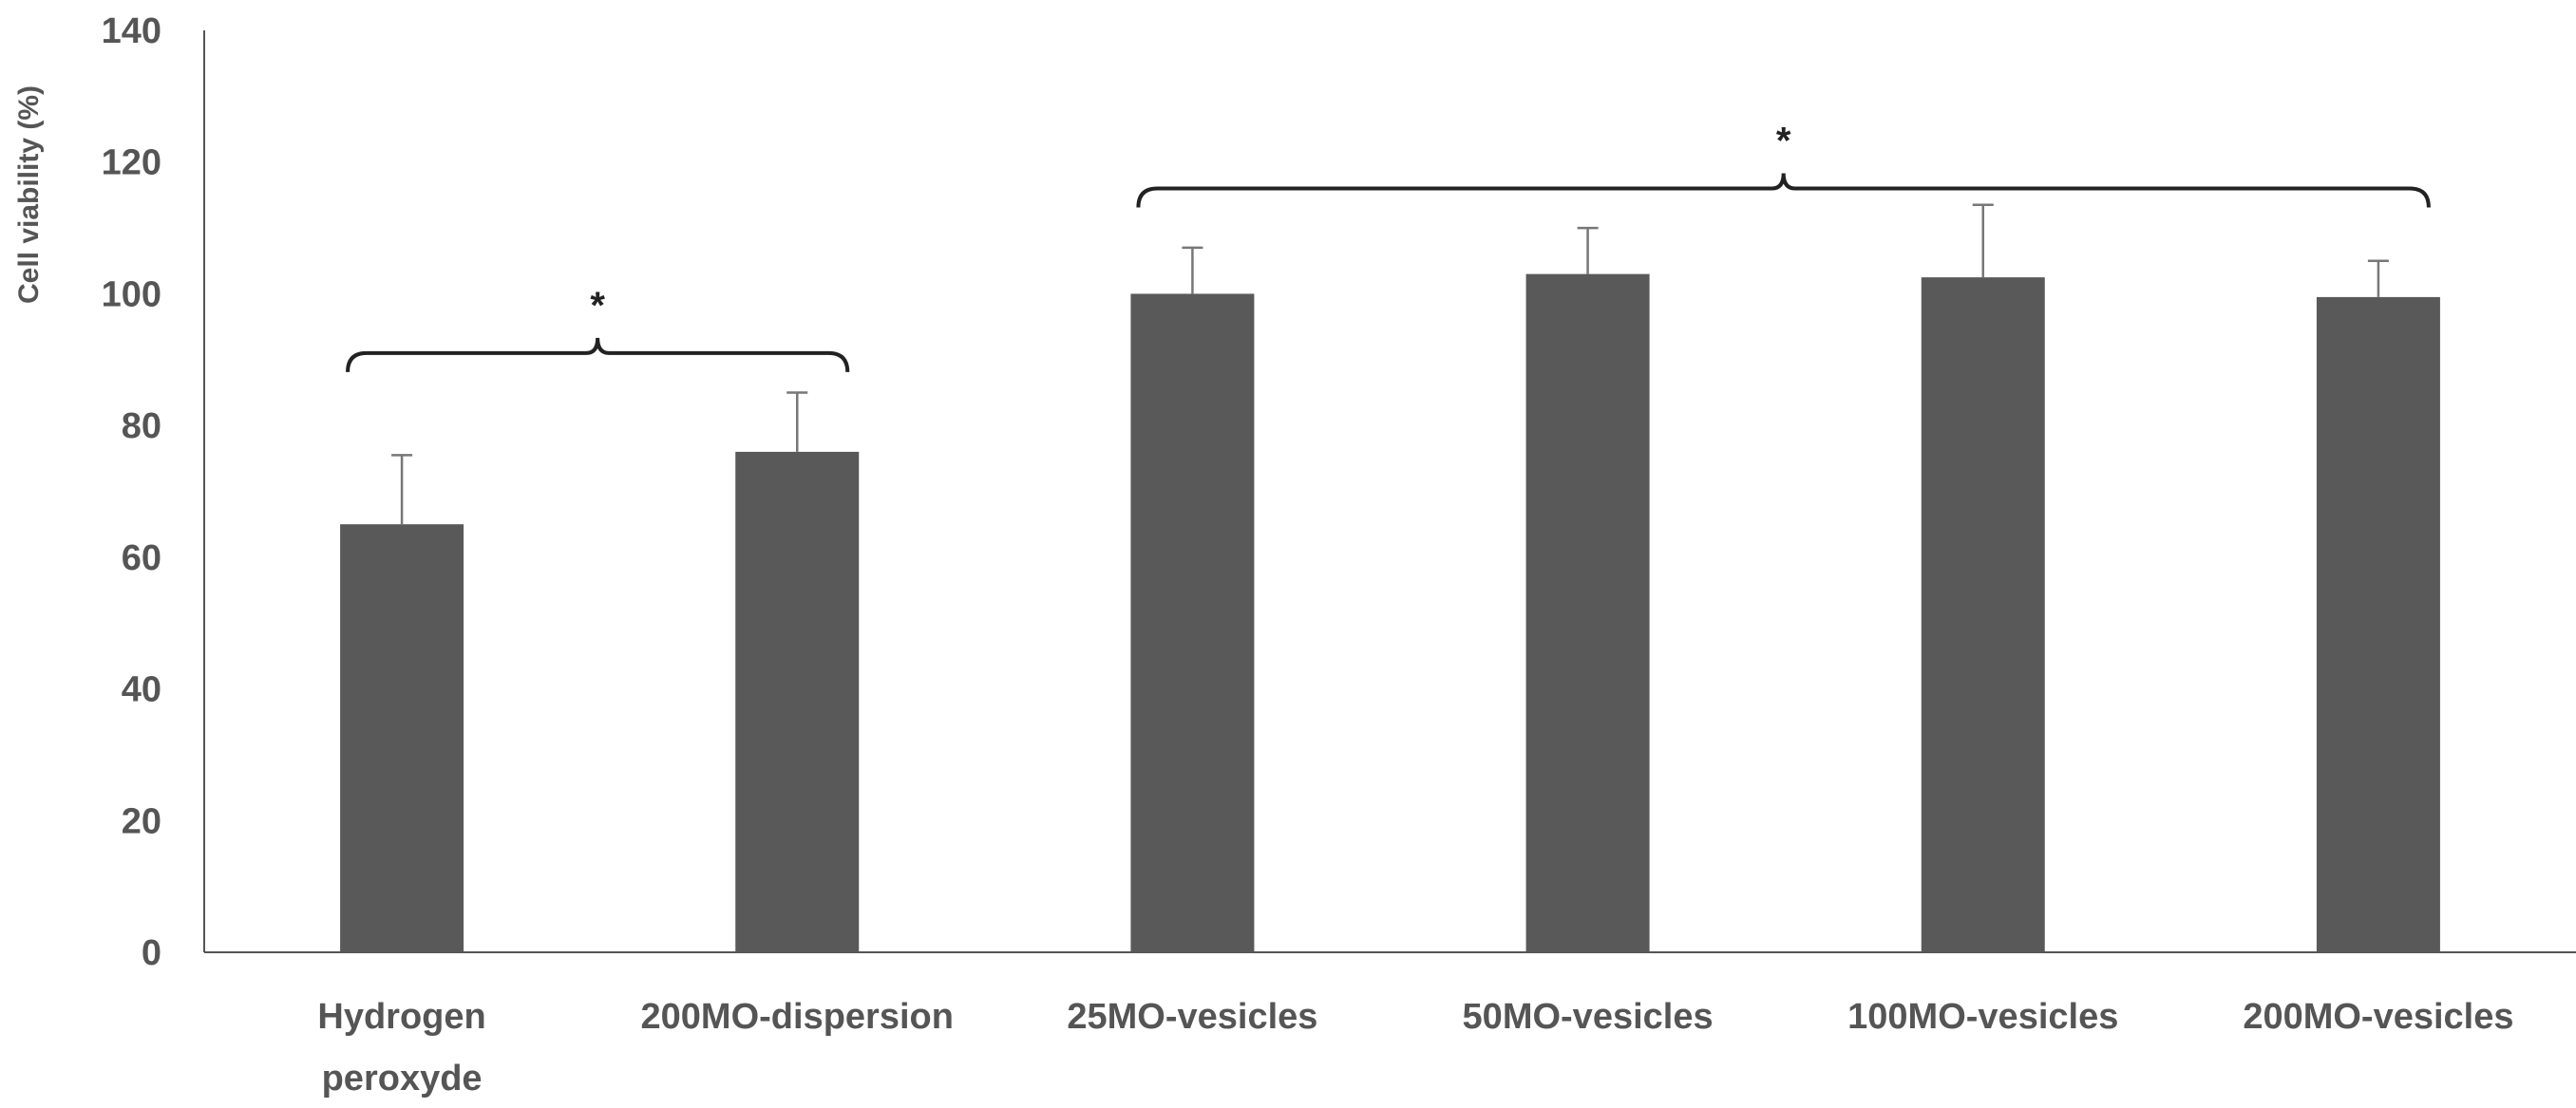  Describe the element at coordinates (402, 1079) in the screenshot. I see `x-tick-label: peroxyde` at that location.